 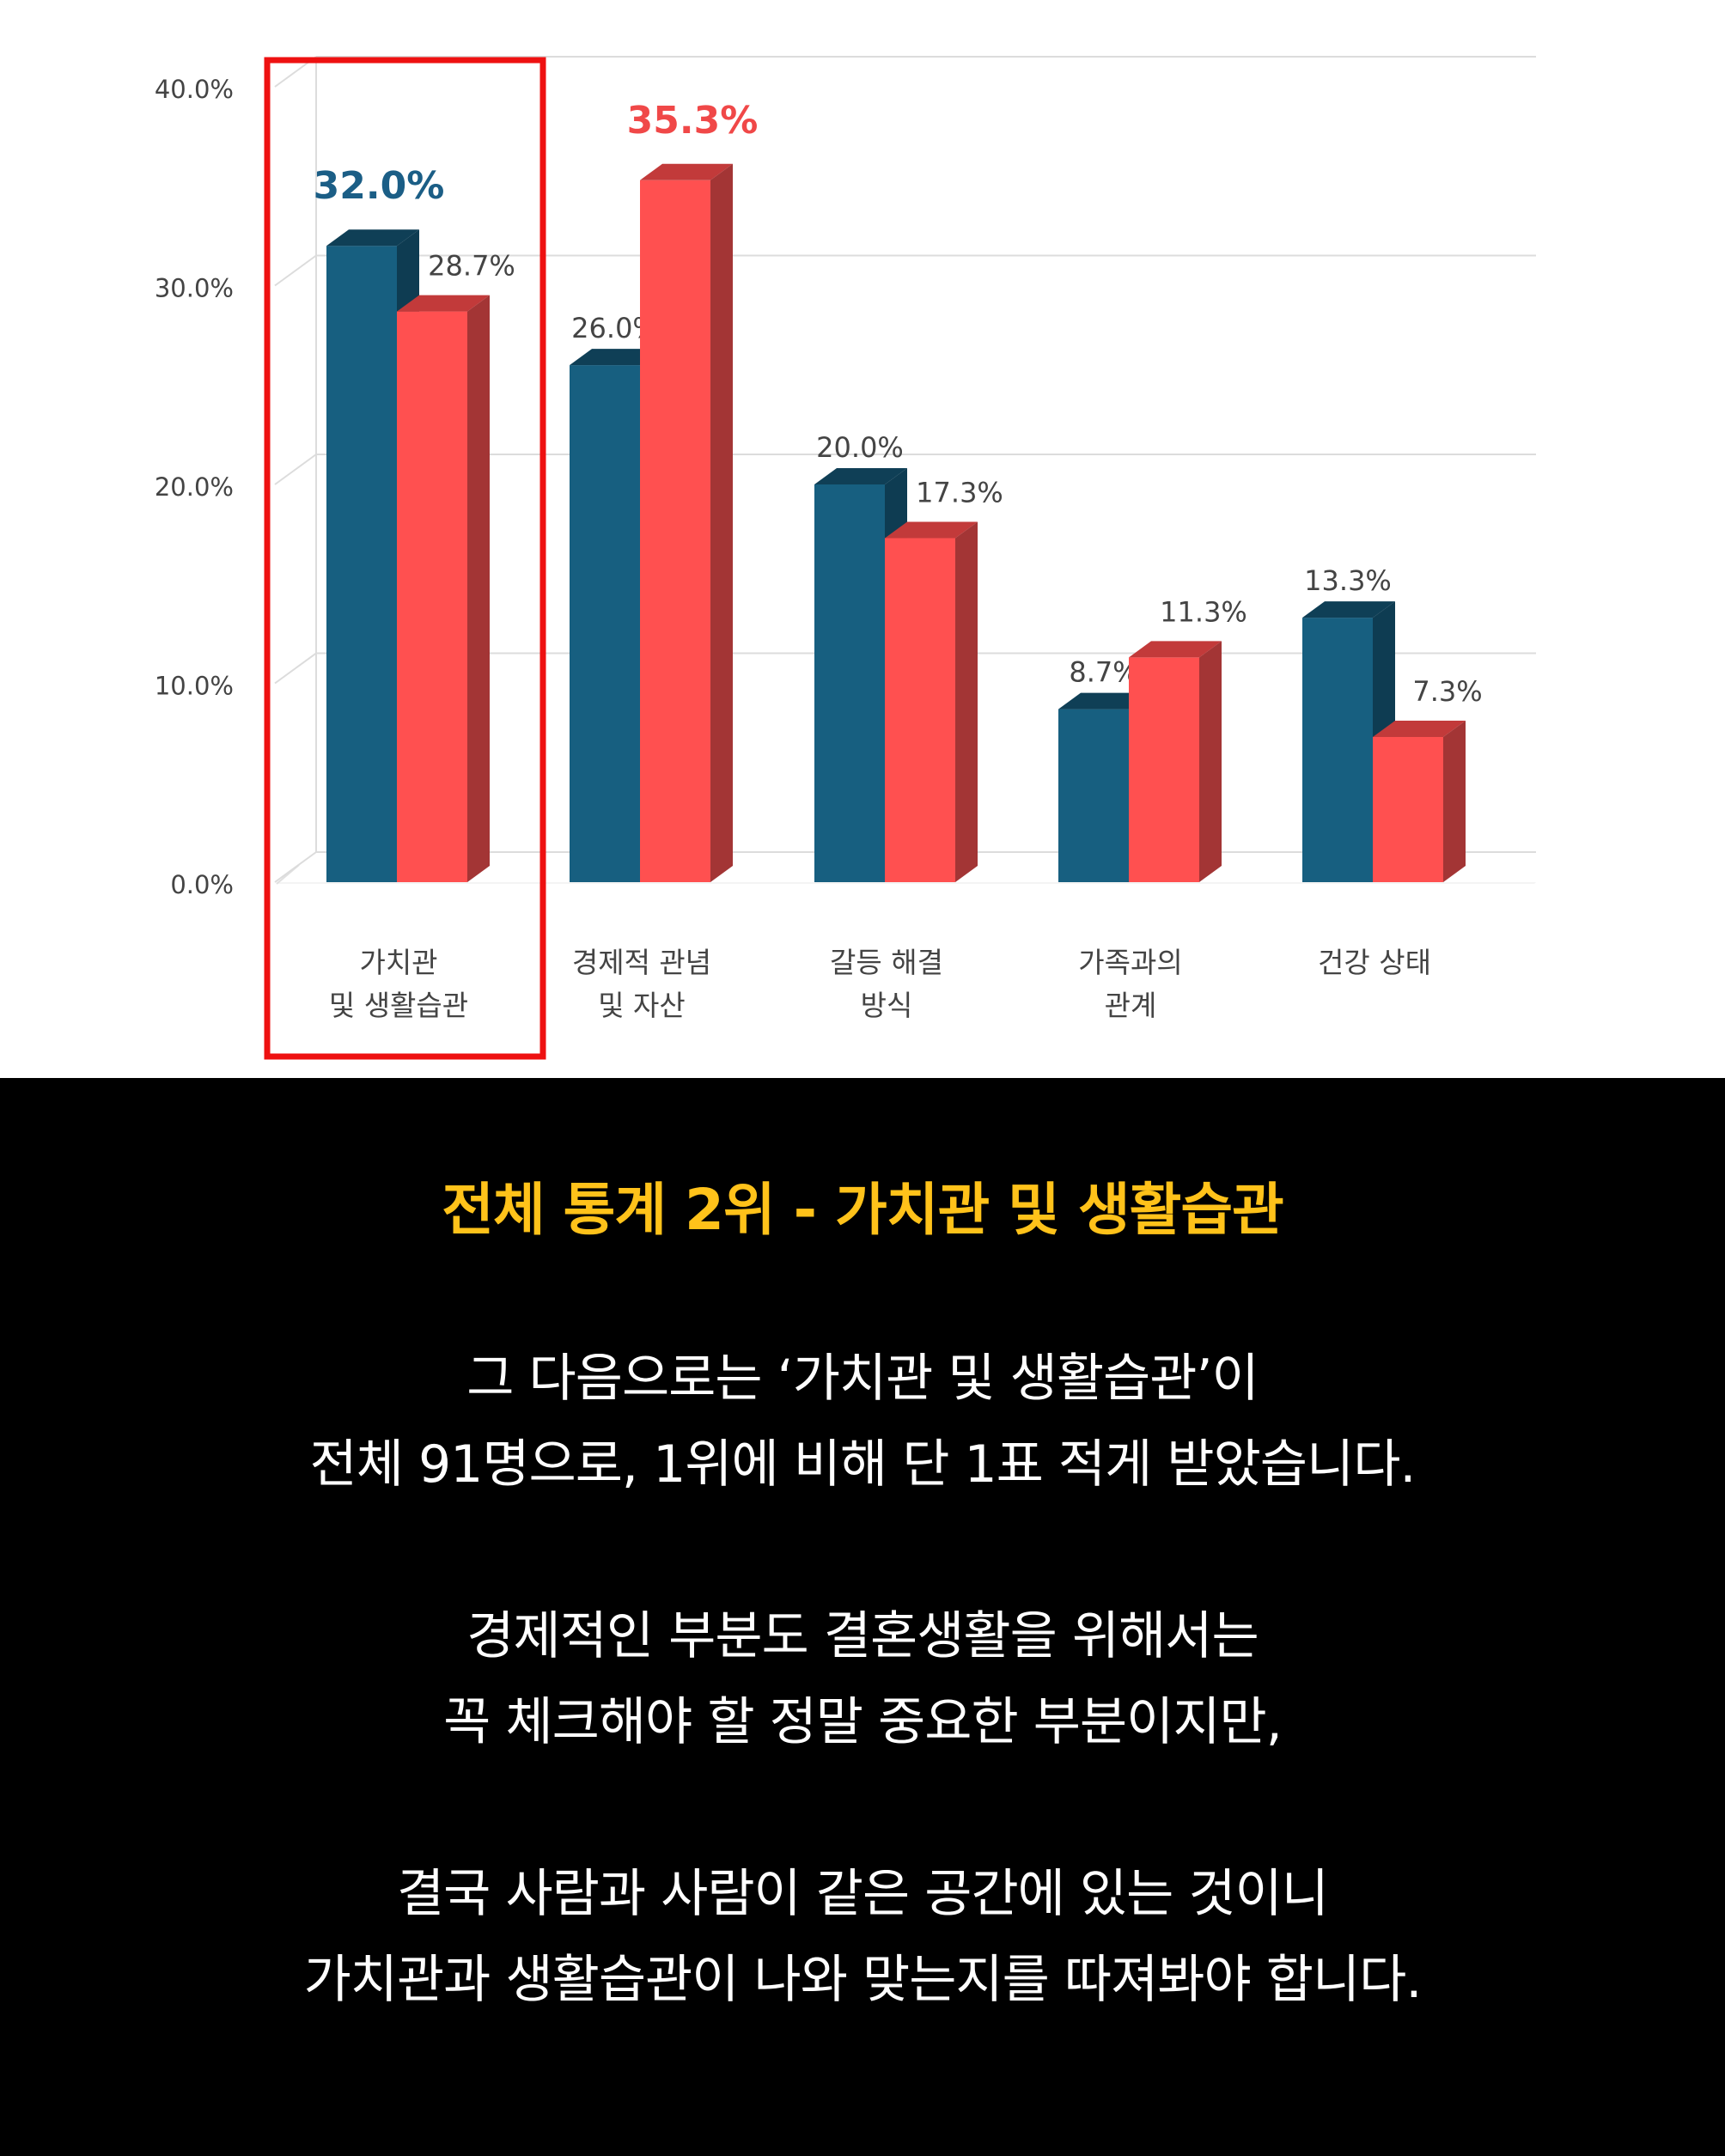 I want to click on paragraph-line: 결국 사람과 사람이 같은 공간에 있는 것이니, so click(x=862, y=1894).